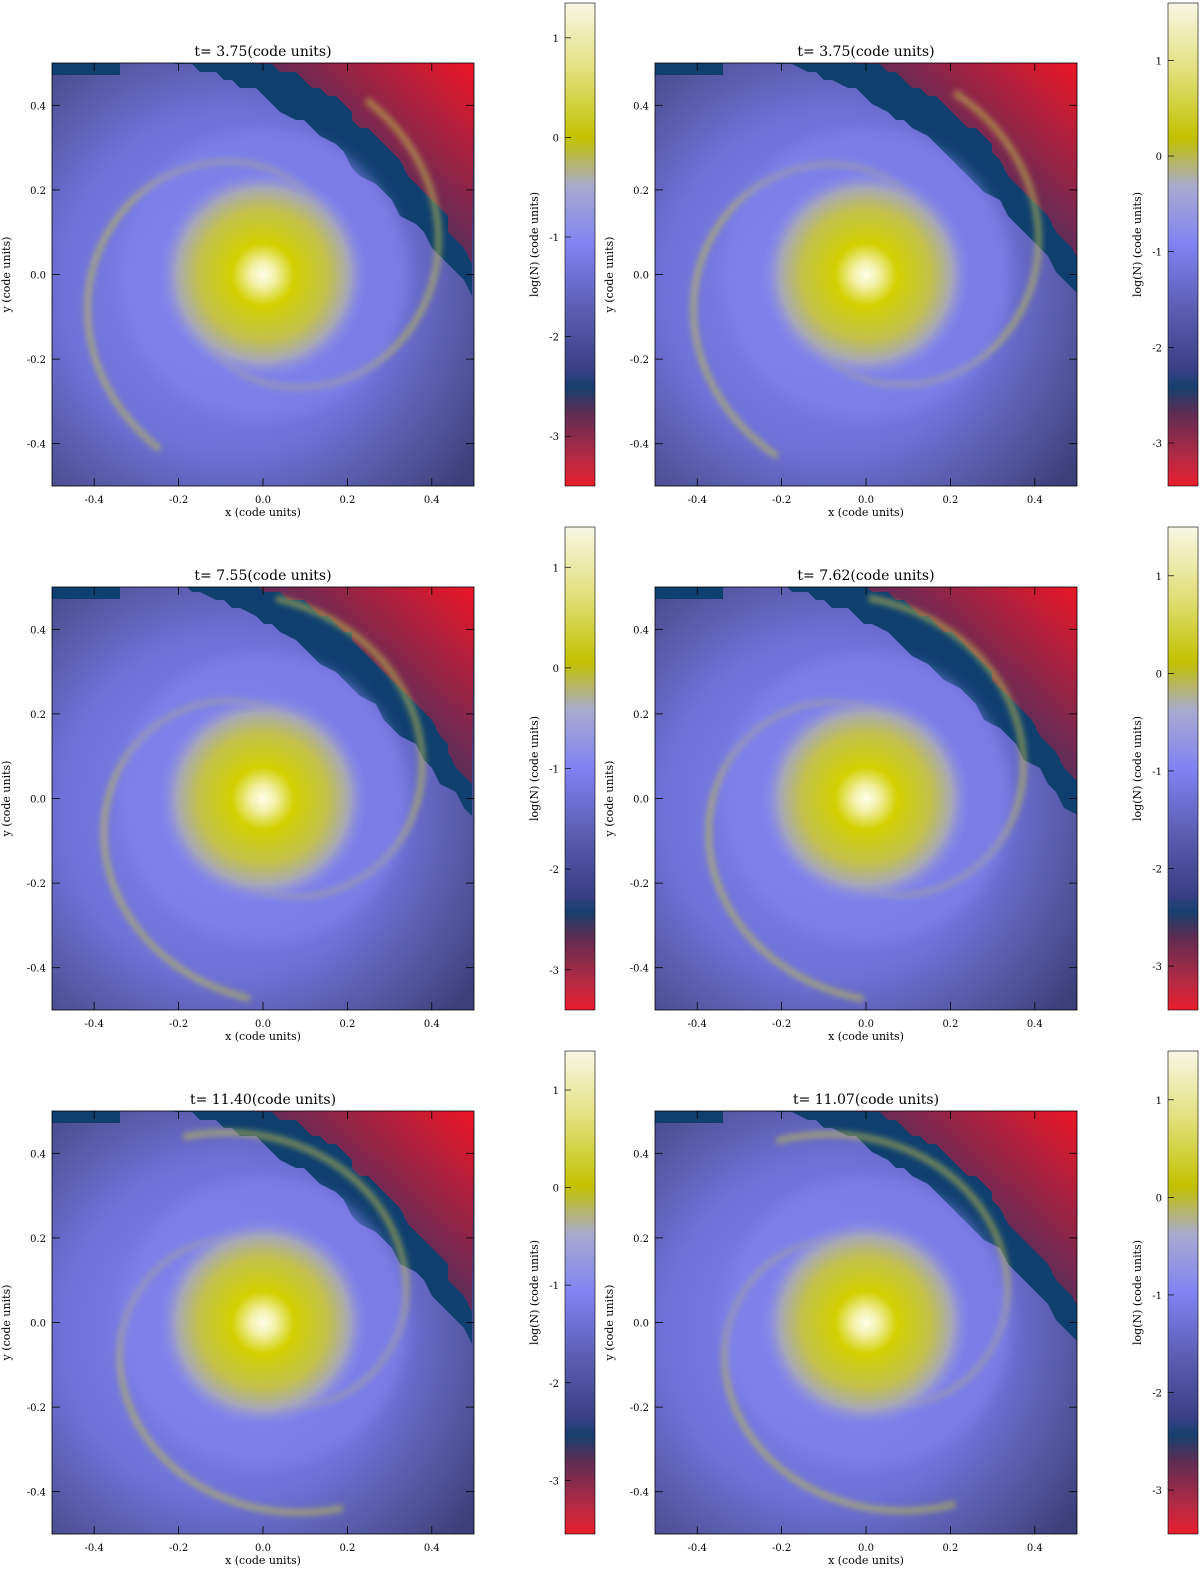 The width and height of the screenshot is (1200, 1571). Describe the element at coordinates (263, 1100) in the screenshot. I see `panel-title: t= 11.40(code units)` at that location.